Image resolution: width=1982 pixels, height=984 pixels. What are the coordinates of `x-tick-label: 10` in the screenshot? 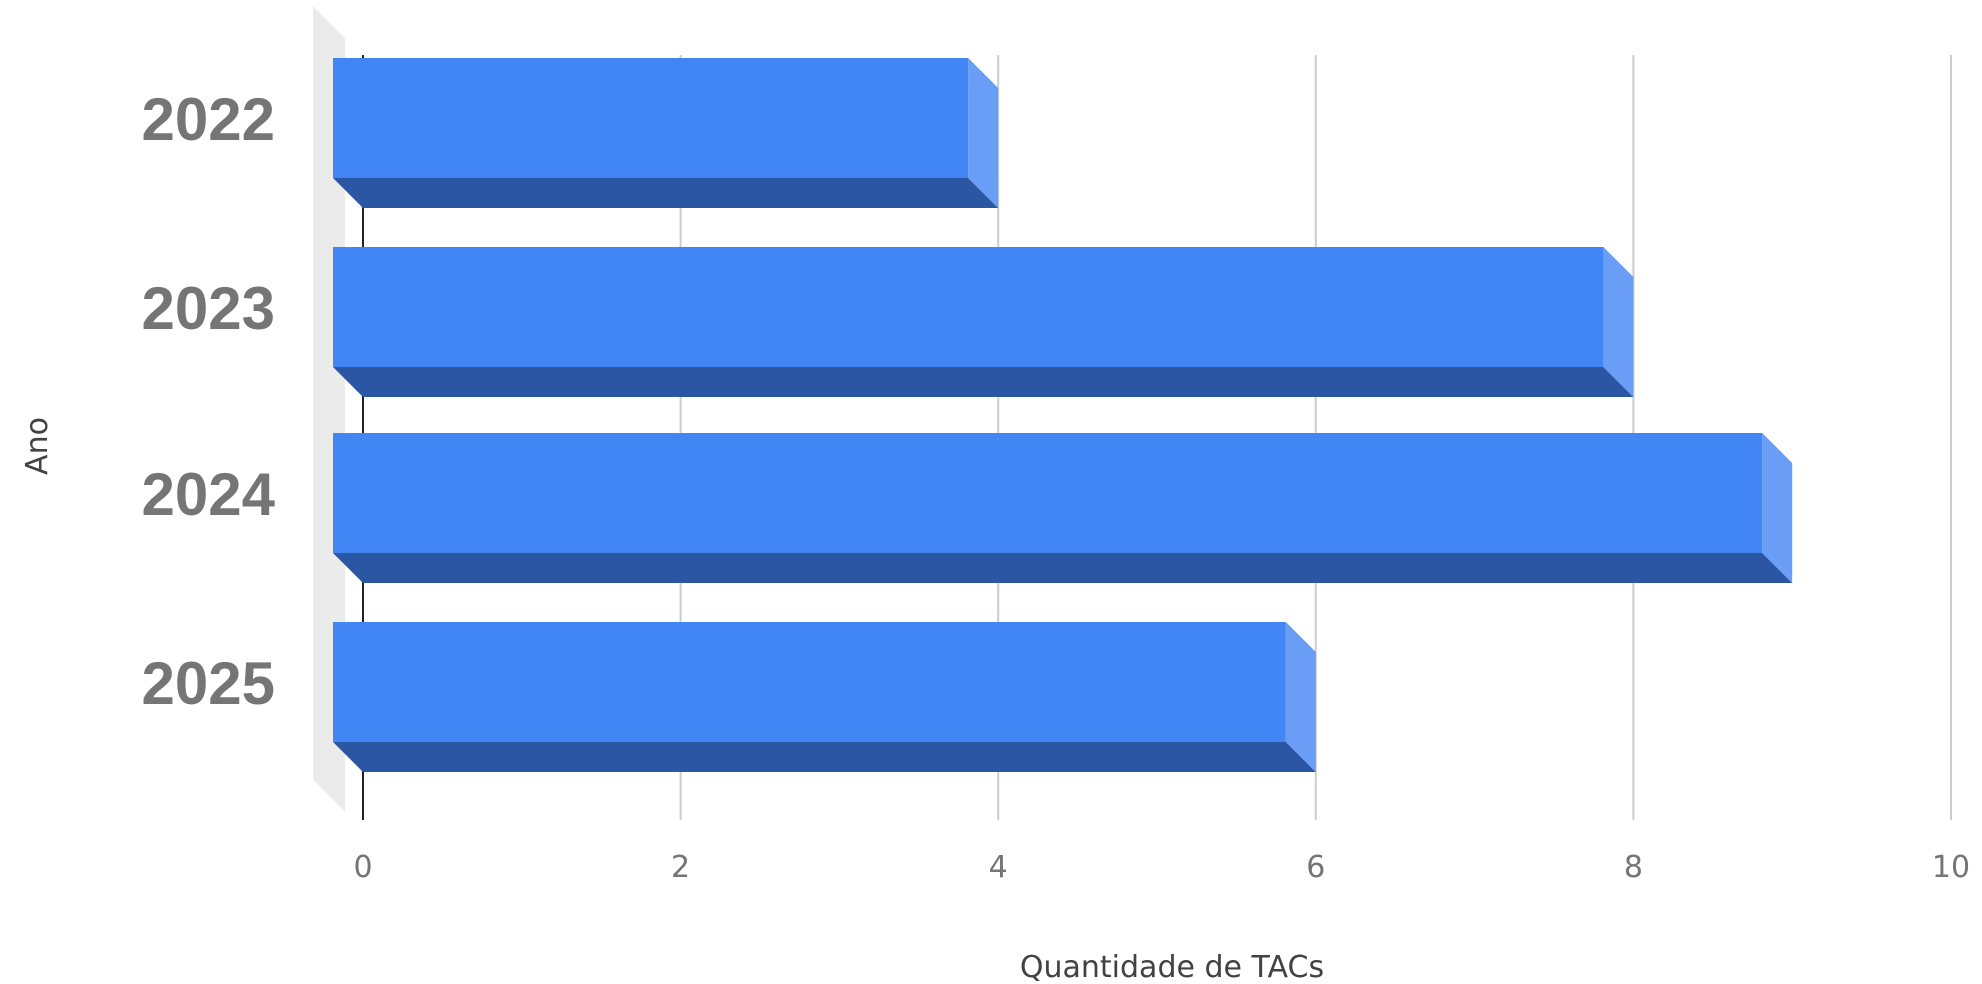 It's located at (1951, 867).